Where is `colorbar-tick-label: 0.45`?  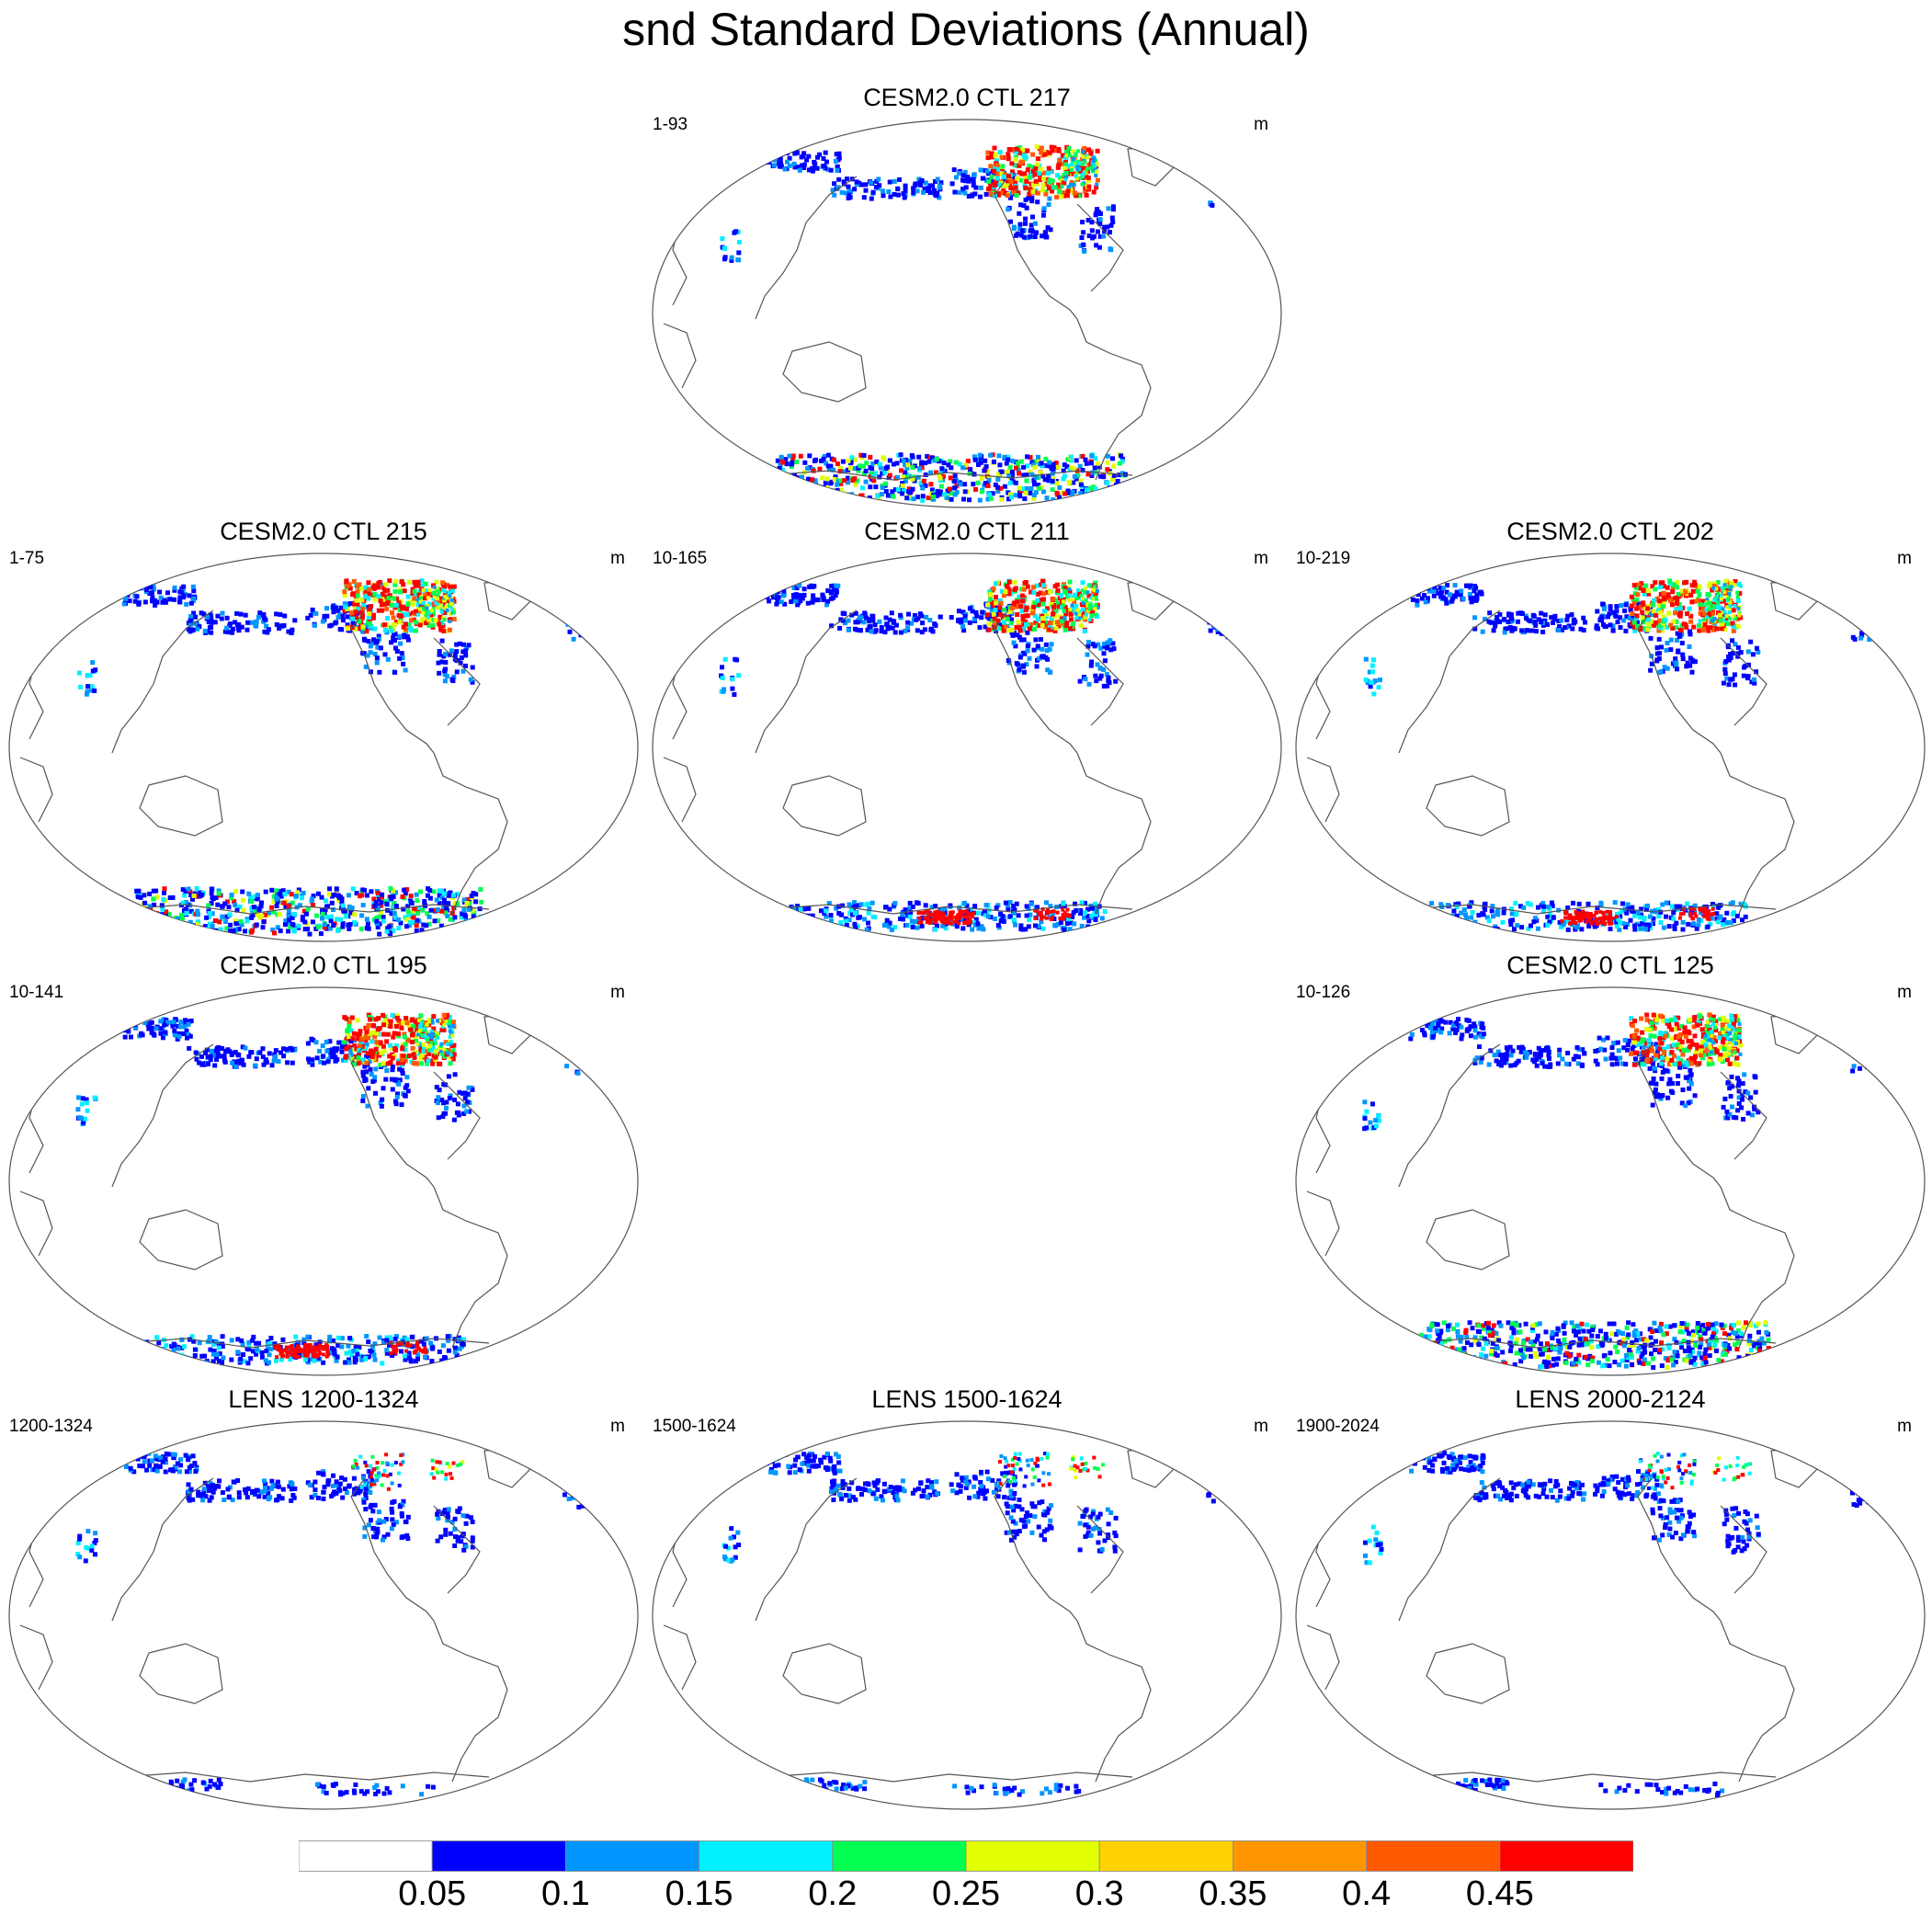
colorbar-tick-label: 0.45 is located at coordinates (1499, 1893).